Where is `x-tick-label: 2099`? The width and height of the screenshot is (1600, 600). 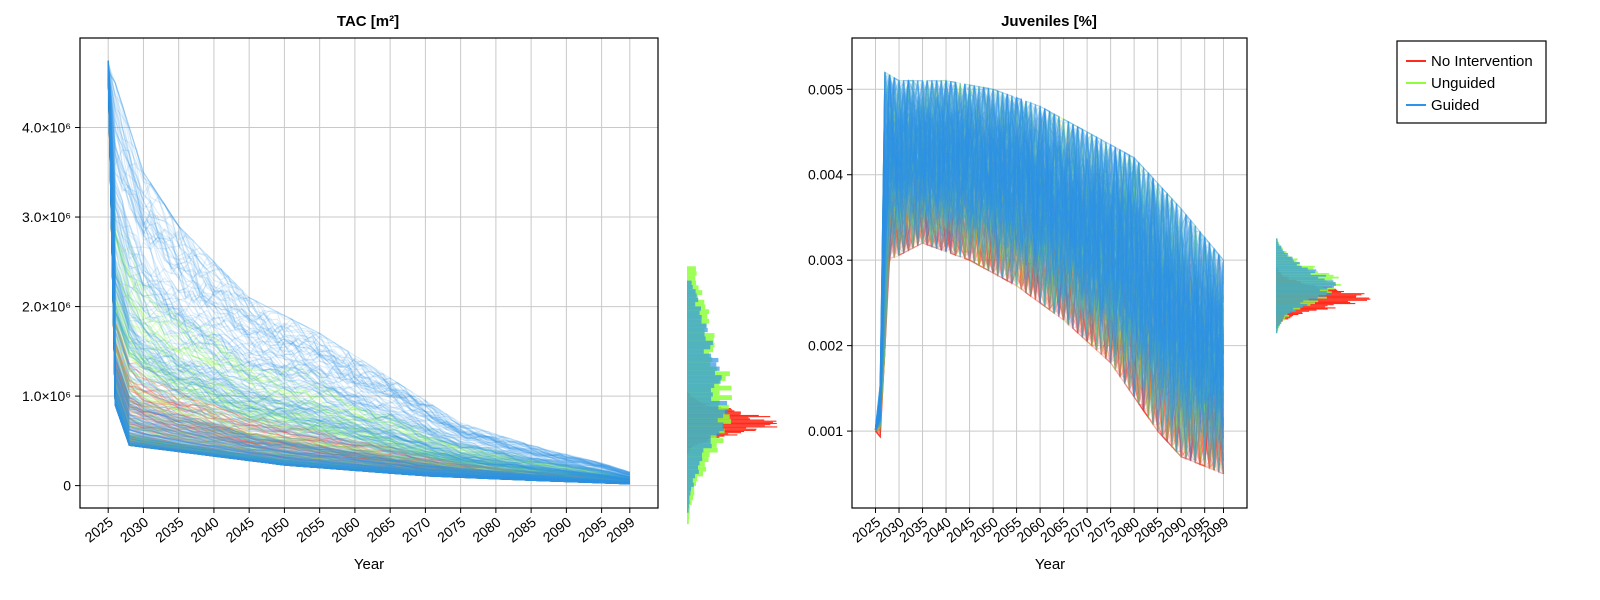 x-tick-label: 2099 is located at coordinates (620, 530).